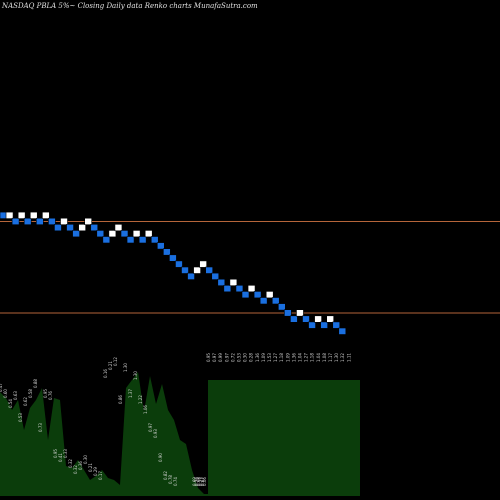 The height and width of the screenshot is (500, 500). I want to click on volume-label: 0.28, so click(251, 357).